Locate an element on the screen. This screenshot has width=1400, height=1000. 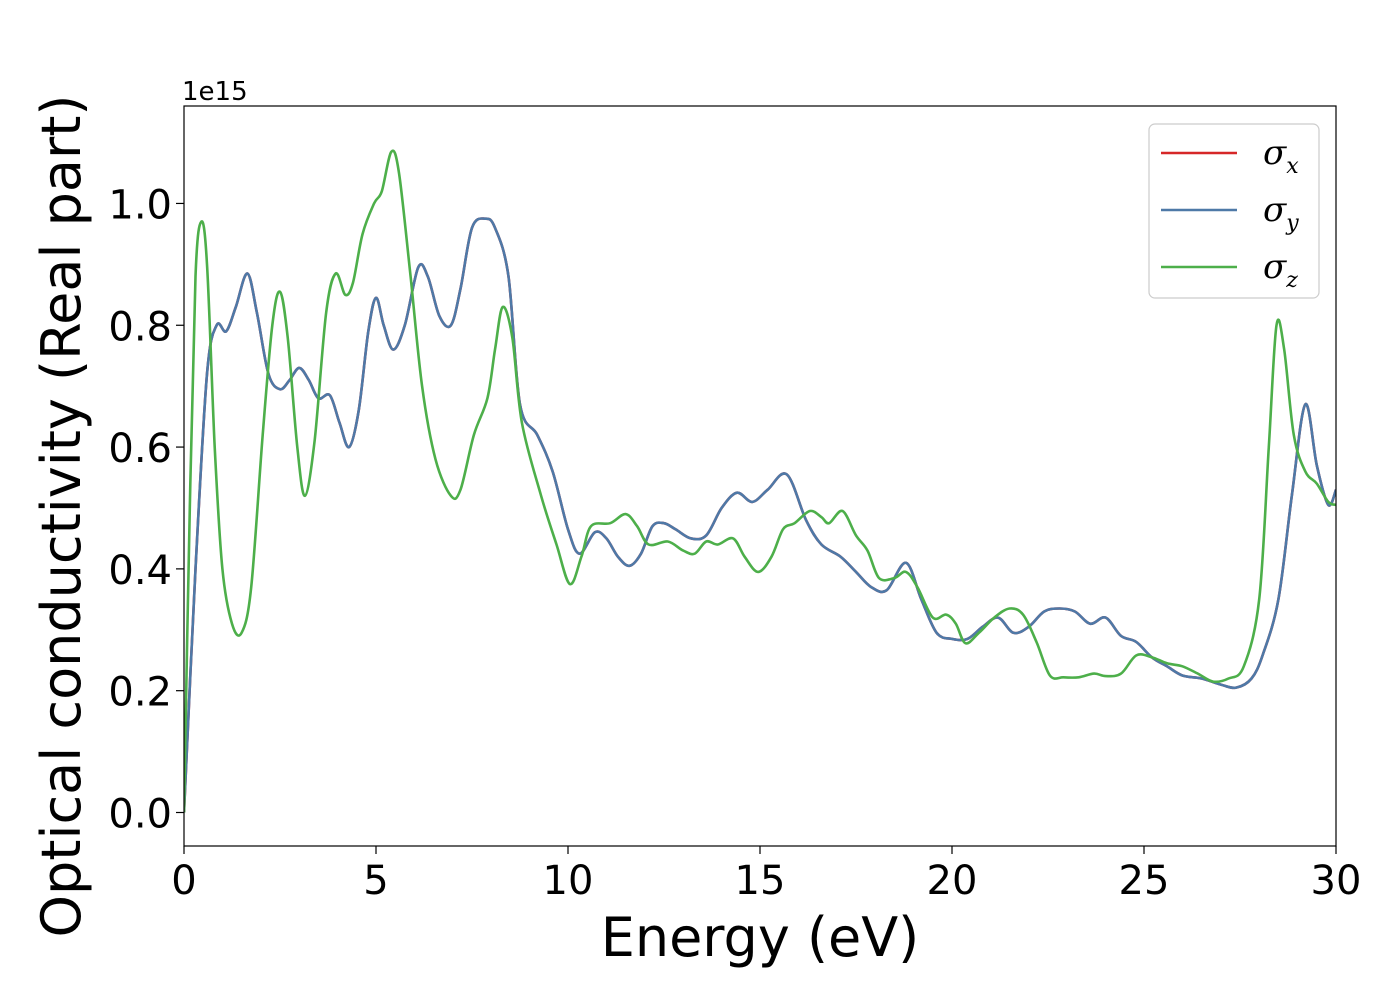
x-tick-label: 25 is located at coordinates (1144, 881).